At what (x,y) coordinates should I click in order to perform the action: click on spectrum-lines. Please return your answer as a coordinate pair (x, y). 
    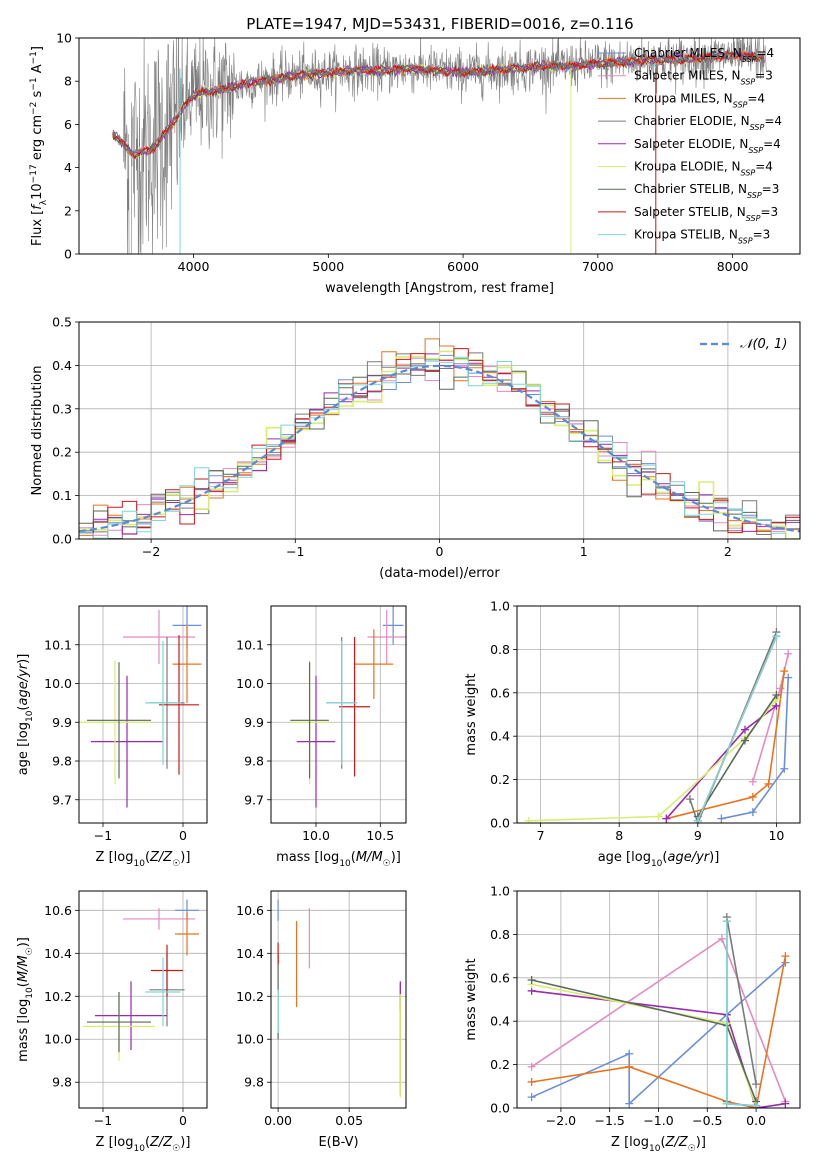
    Looking at the image, I should click on (439, 146).